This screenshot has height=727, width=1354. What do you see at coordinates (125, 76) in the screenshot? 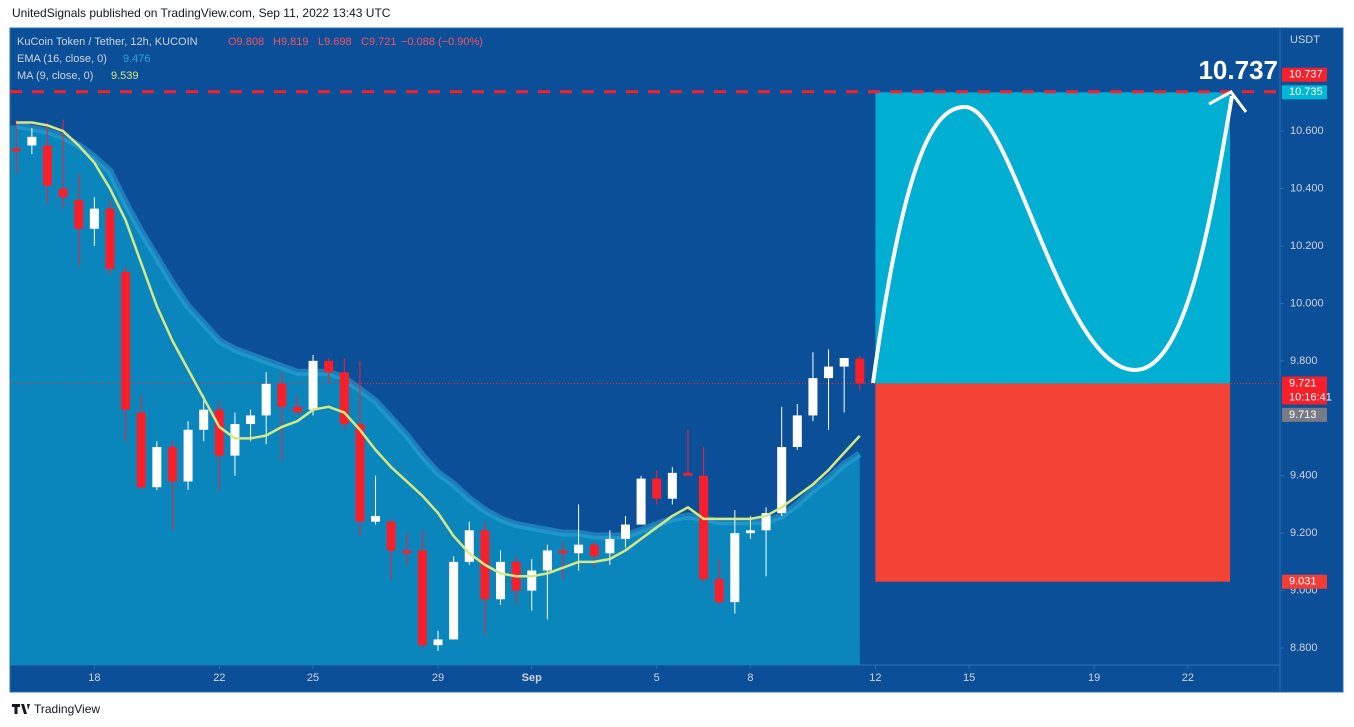
I see `ma-value: 9.539` at bounding box center [125, 76].